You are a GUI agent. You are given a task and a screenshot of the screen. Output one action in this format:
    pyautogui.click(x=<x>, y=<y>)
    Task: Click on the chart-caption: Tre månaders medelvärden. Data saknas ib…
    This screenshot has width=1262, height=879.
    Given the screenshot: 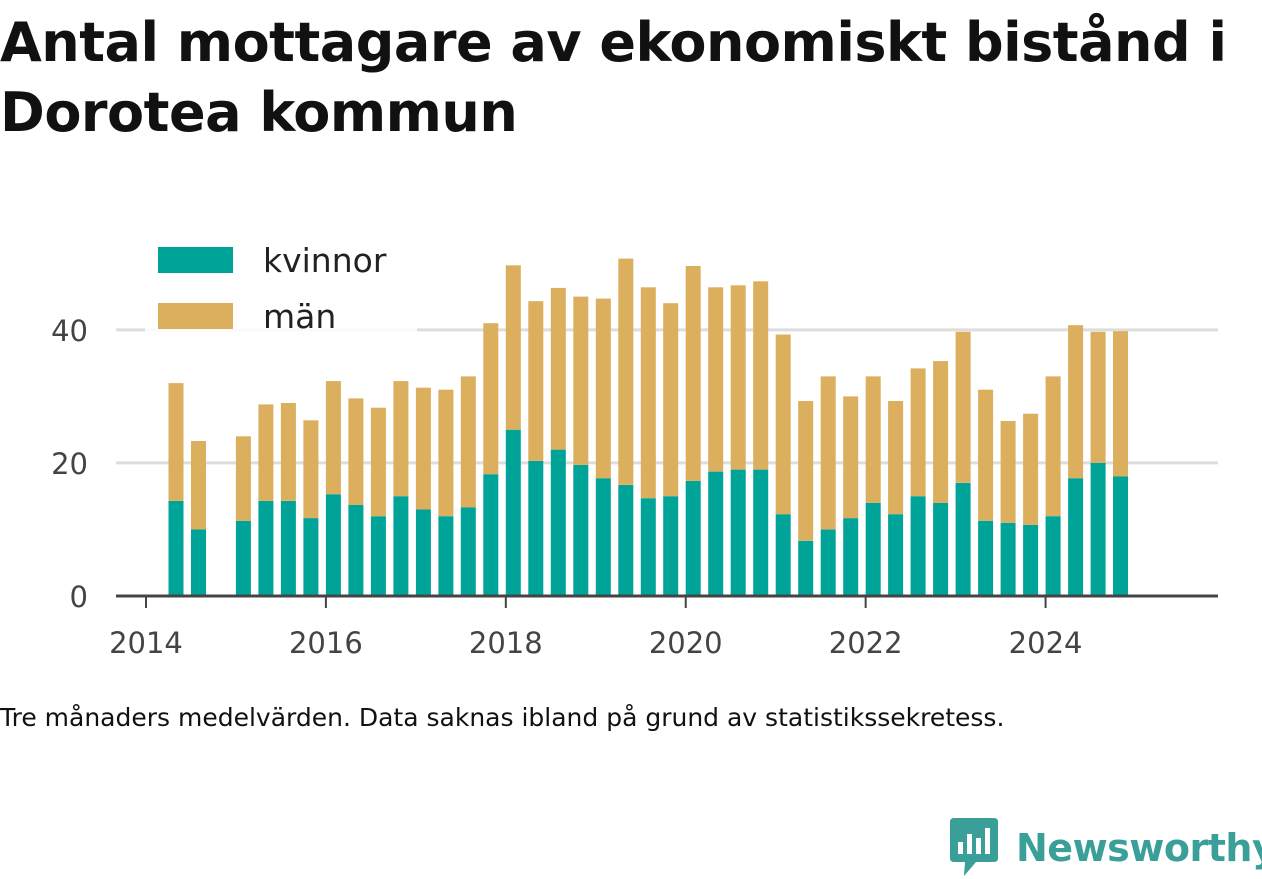 What is the action you would take?
    pyautogui.click(x=502, y=717)
    